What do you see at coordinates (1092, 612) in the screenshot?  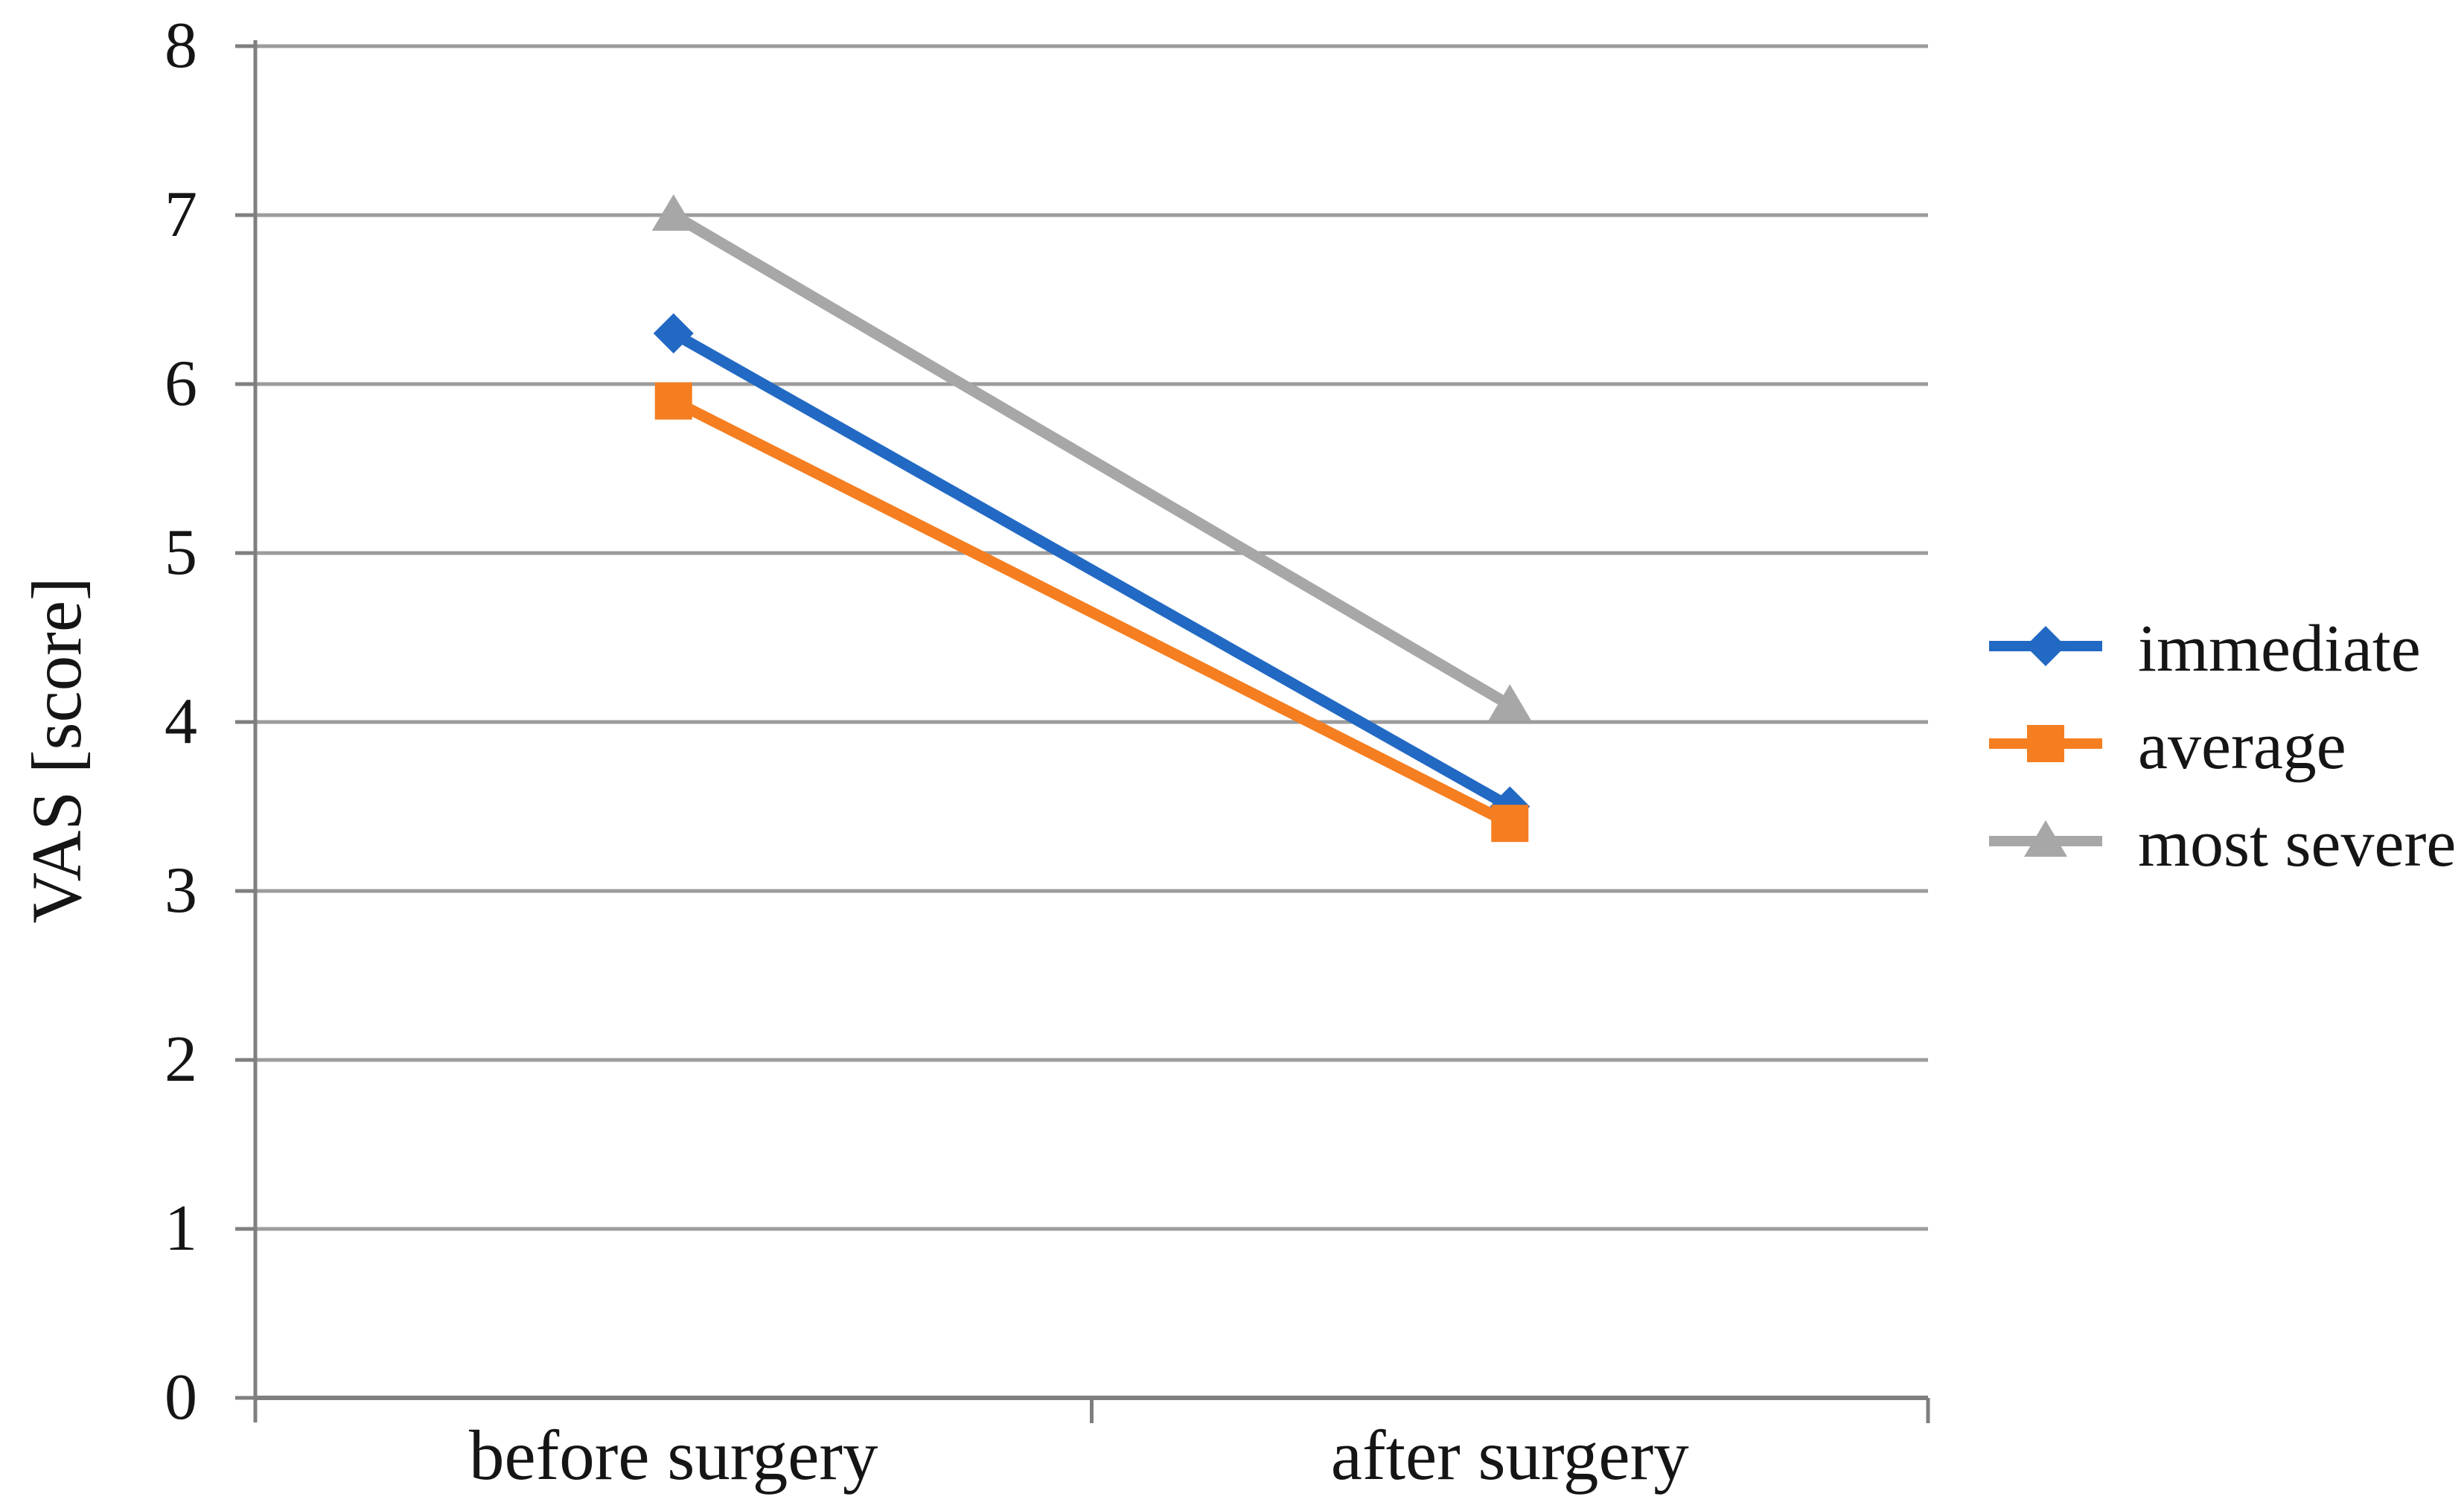 I see `series-line-average` at bounding box center [1092, 612].